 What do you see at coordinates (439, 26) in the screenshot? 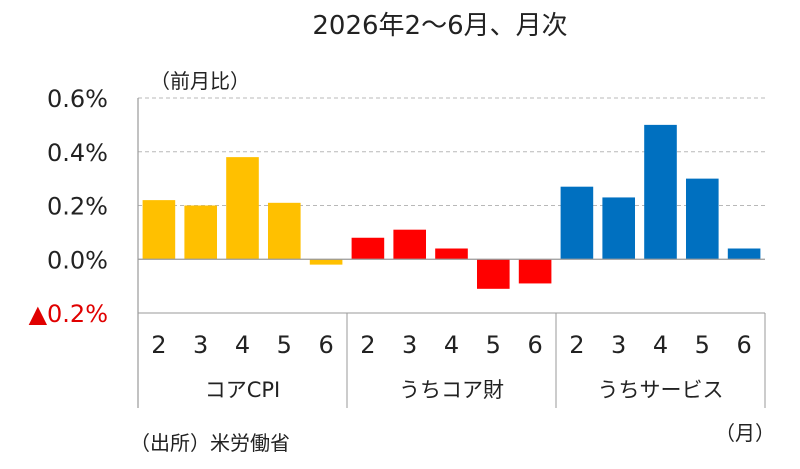
I see `chart-title: 2026年2～6月、月次` at bounding box center [439, 26].